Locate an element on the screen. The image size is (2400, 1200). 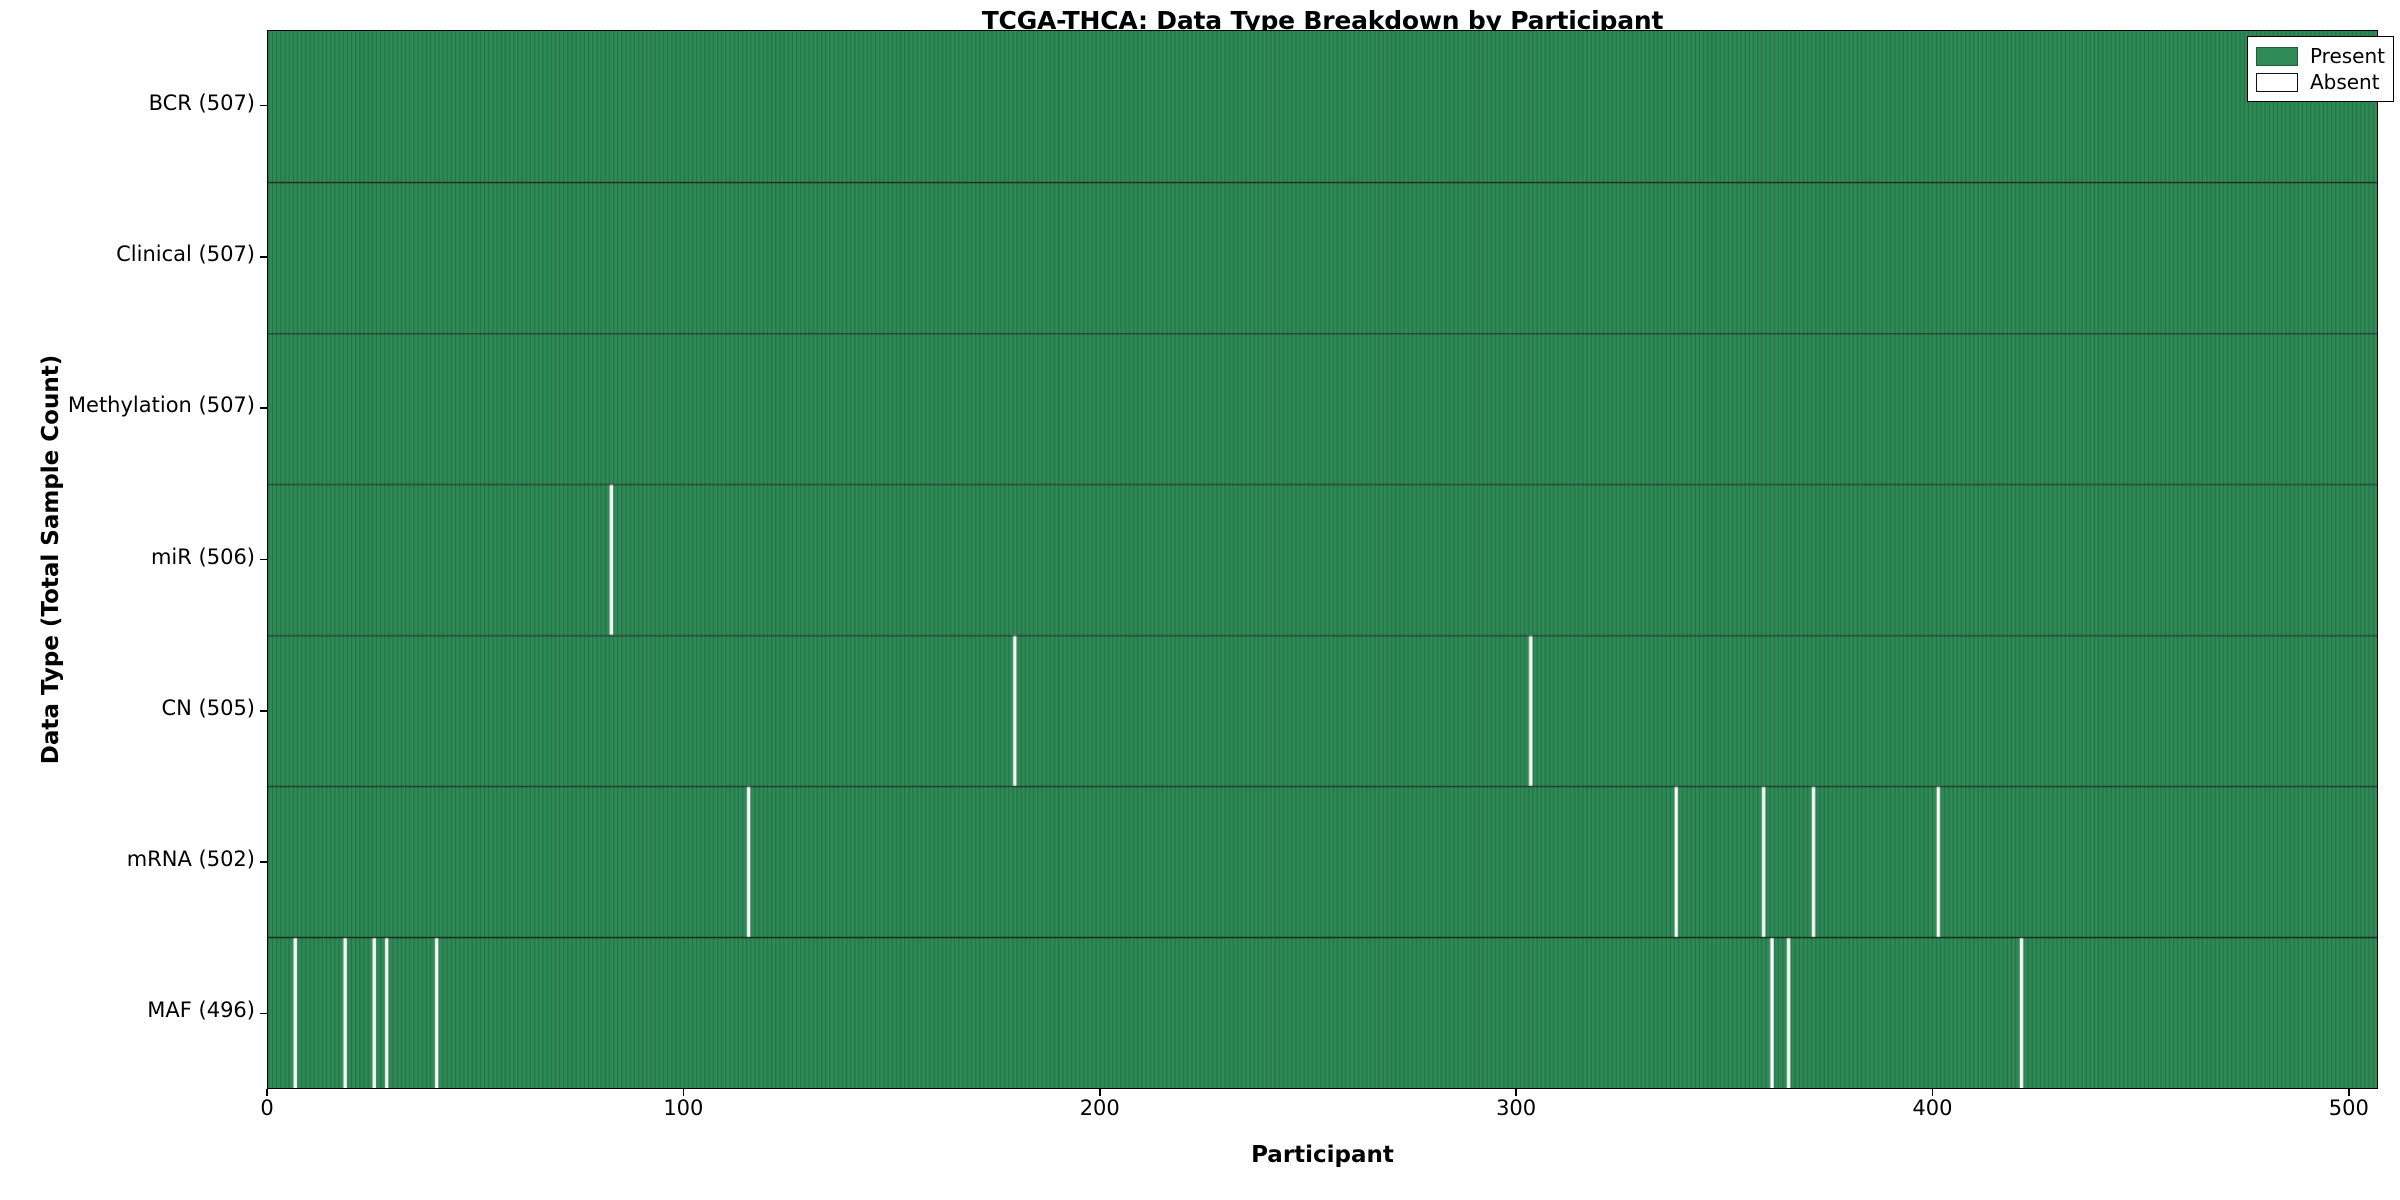
x-tick-label-0: 0 is located at coordinates (267, 1108).